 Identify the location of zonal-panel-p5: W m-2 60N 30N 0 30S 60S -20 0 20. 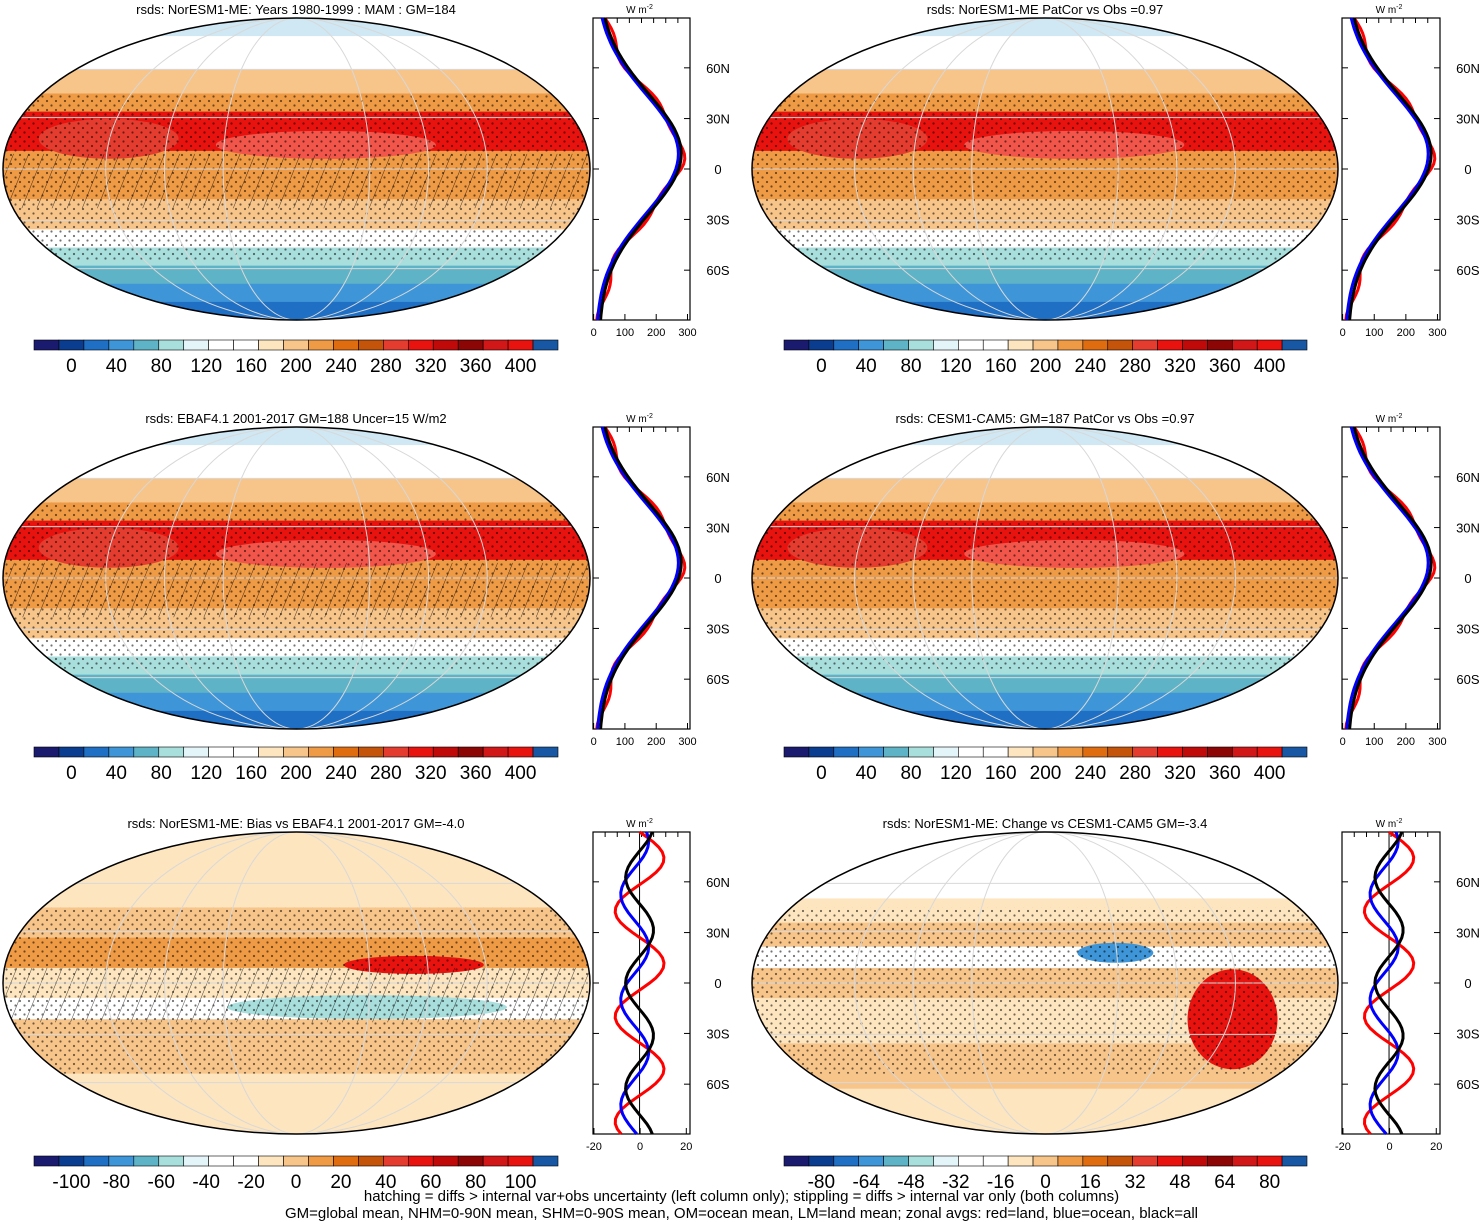
(658, 985).